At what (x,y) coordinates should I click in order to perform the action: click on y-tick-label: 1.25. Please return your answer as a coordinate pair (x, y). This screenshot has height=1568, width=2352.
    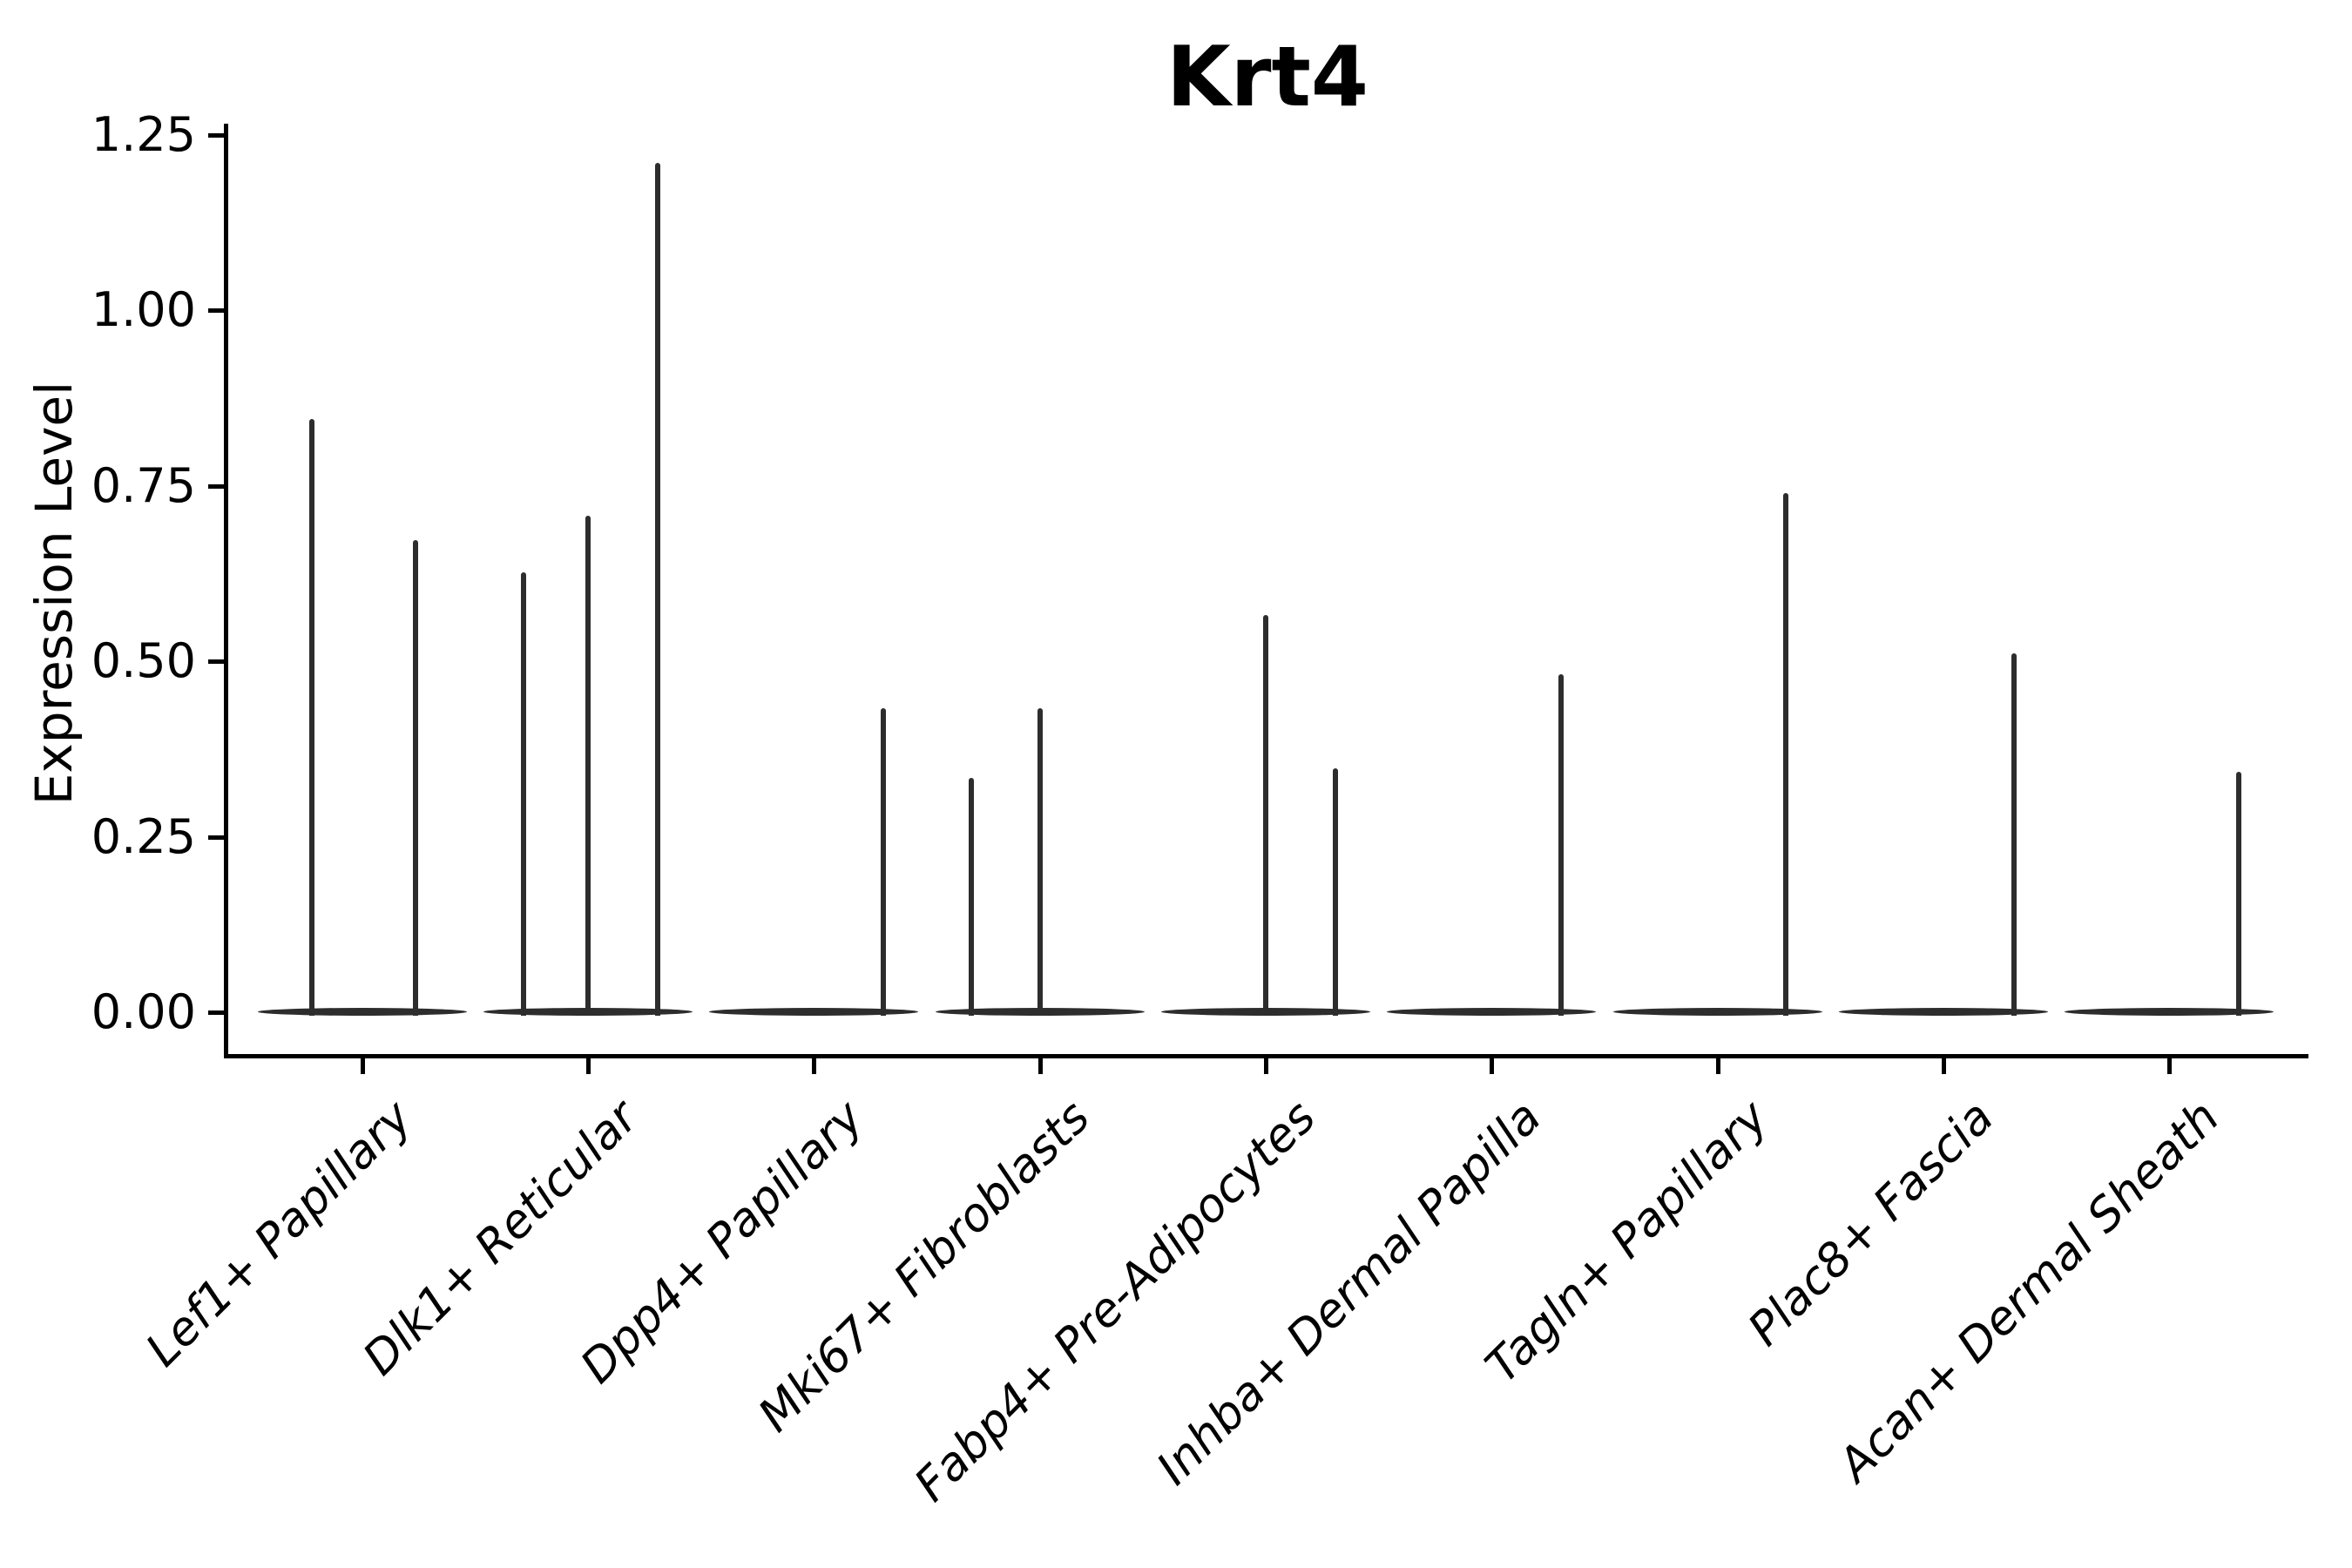
    Looking at the image, I should click on (143, 134).